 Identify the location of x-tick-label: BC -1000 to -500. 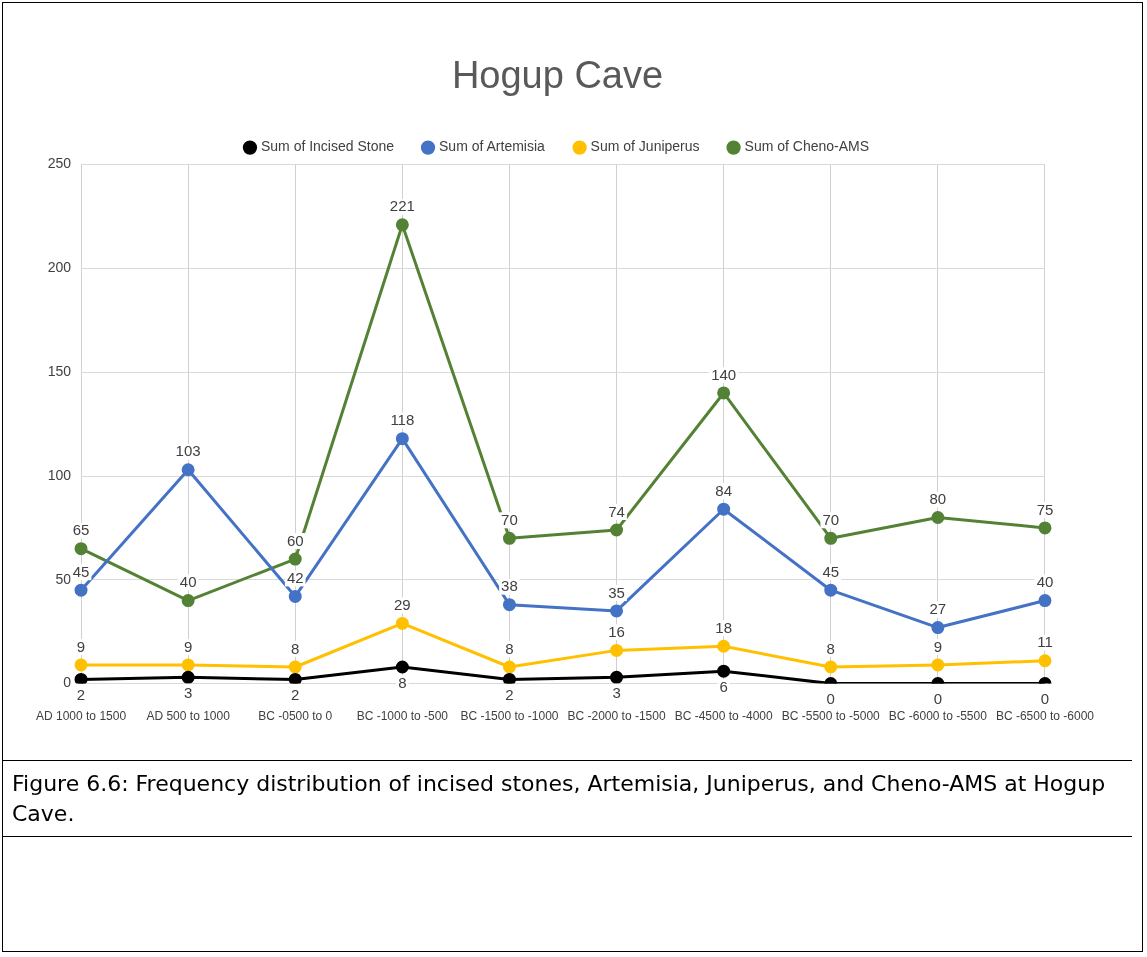
(402, 716).